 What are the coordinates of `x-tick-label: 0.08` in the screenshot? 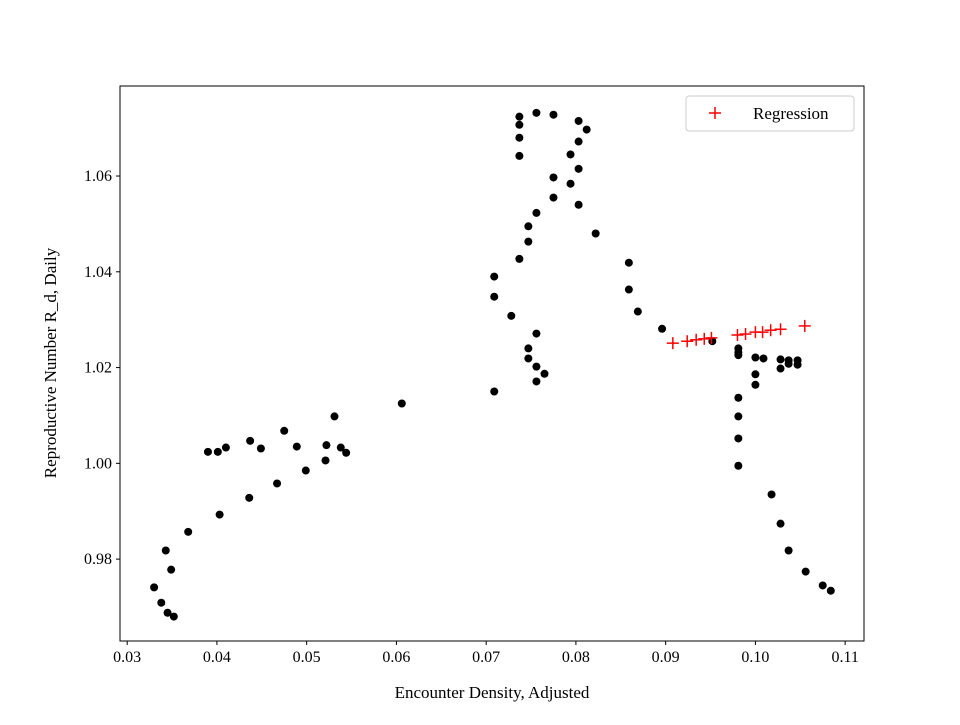 It's located at (576, 657).